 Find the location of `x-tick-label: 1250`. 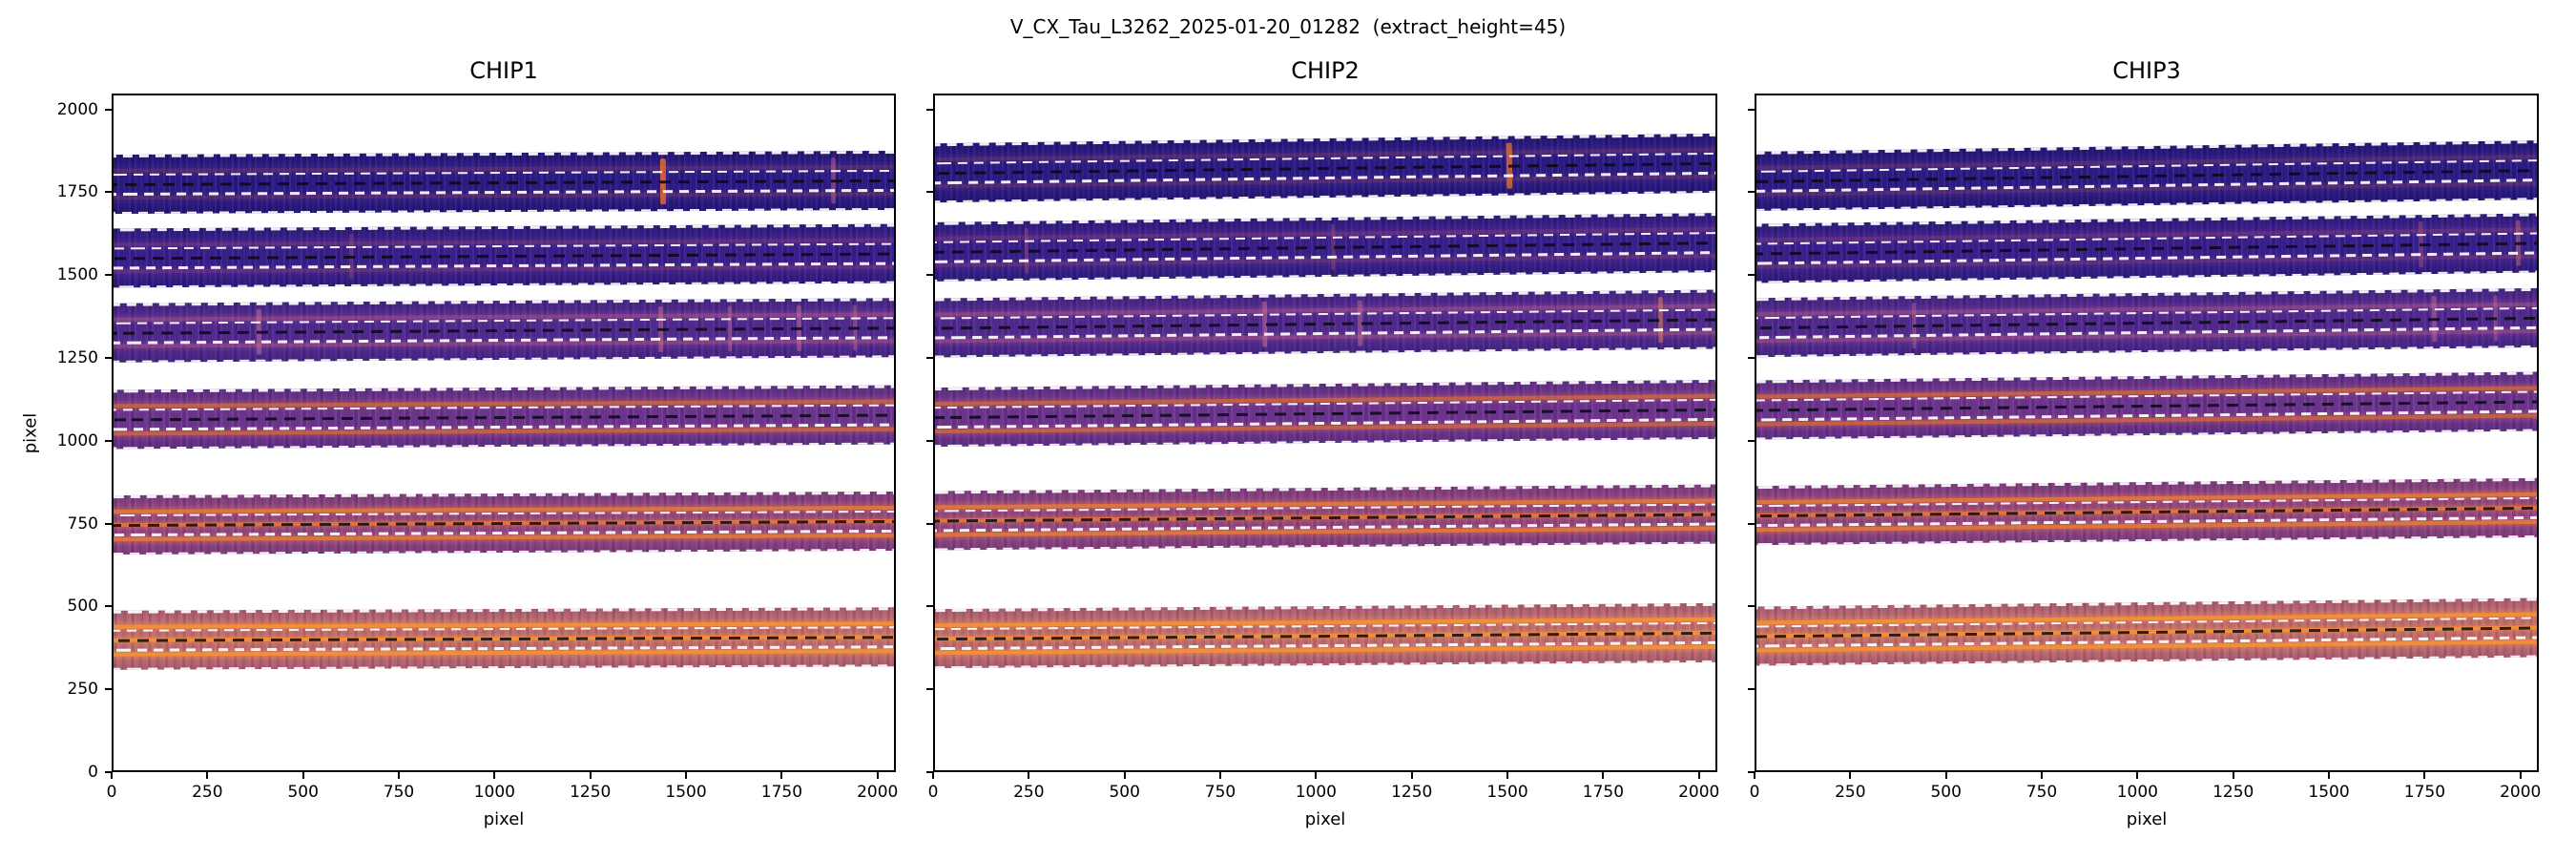

x-tick-label: 1250 is located at coordinates (591, 792).